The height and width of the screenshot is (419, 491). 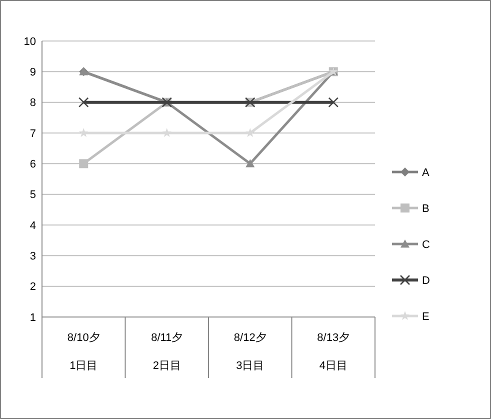 What do you see at coordinates (33, 103) in the screenshot?
I see `y-tick-label: 8` at bounding box center [33, 103].